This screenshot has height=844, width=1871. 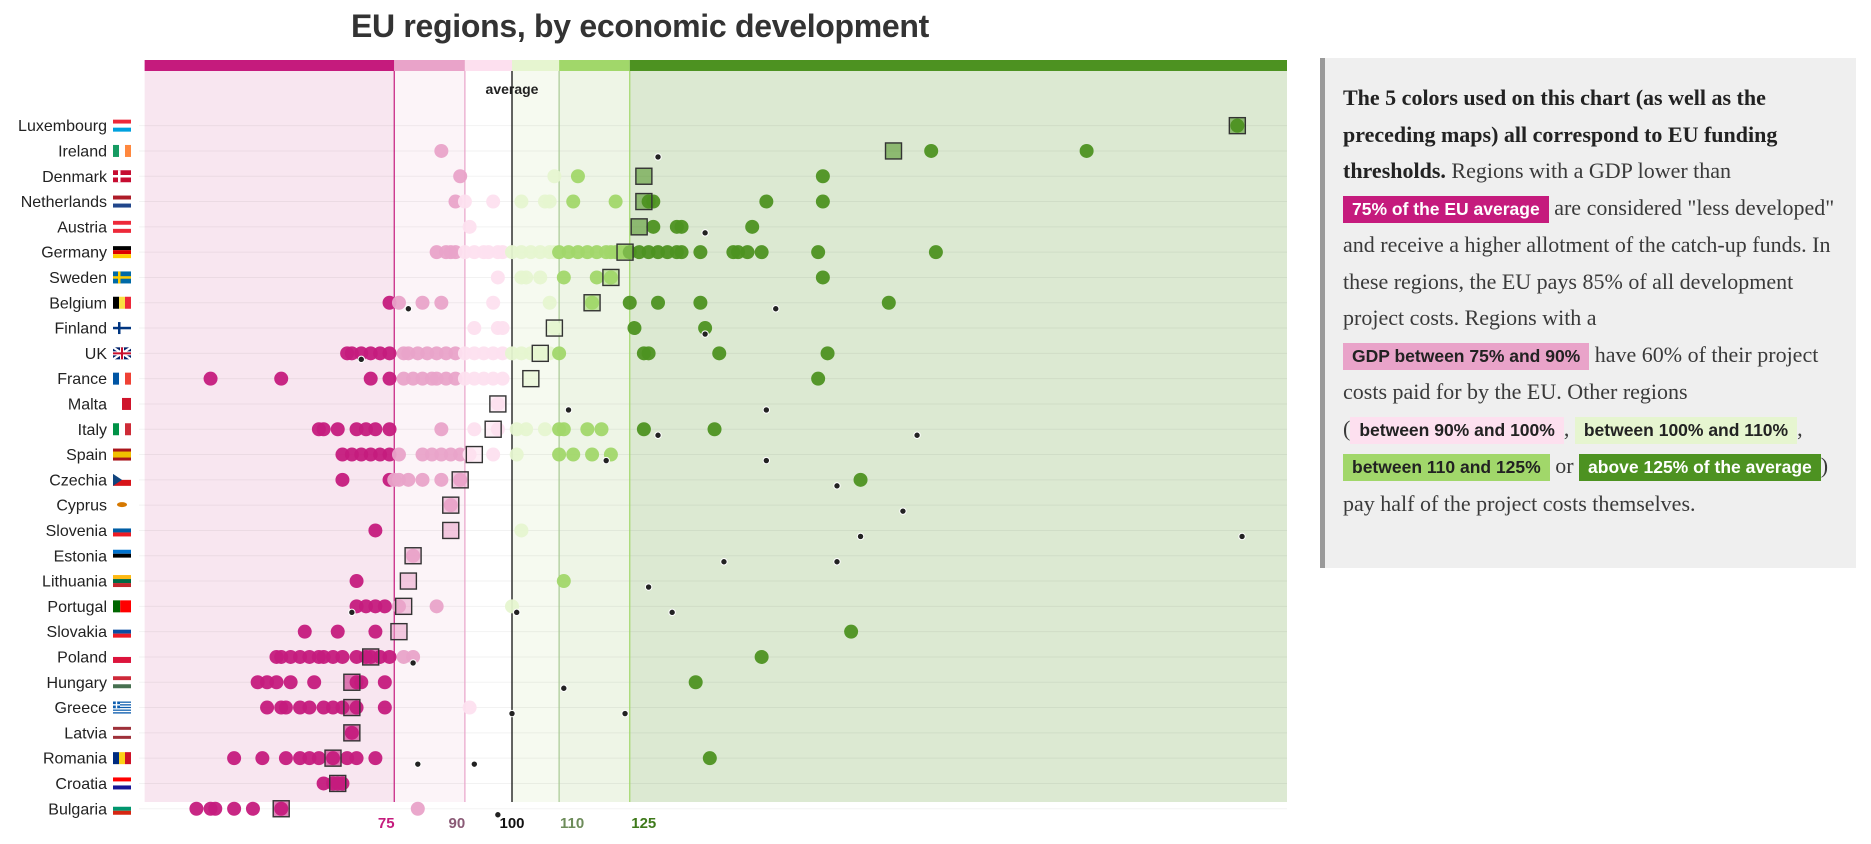 What do you see at coordinates (1569, 428) in the screenshot?
I see `panel-sep-1: ,` at bounding box center [1569, 428].